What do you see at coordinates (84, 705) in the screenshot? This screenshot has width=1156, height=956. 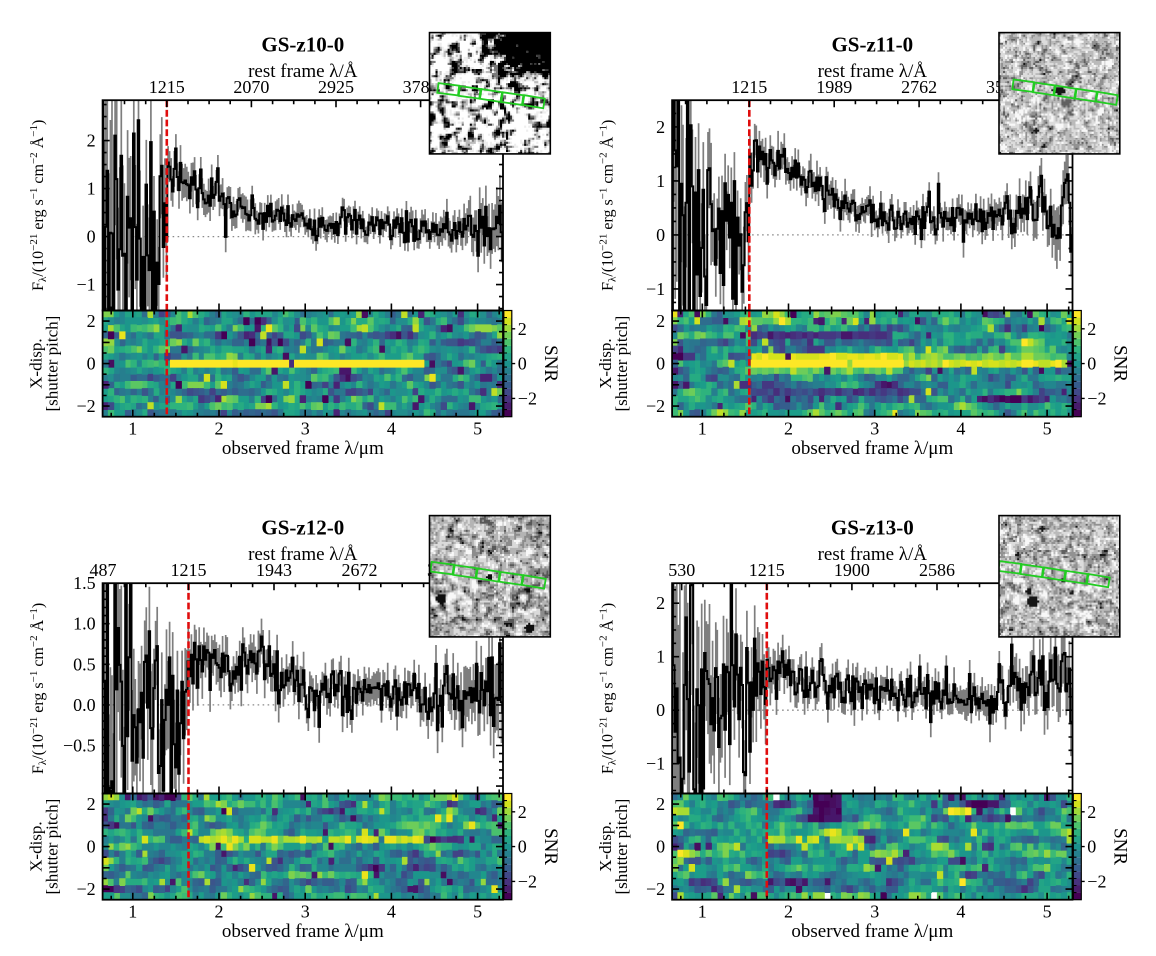 I see `svg-text: 0.0` at bounding box center [84, 705].